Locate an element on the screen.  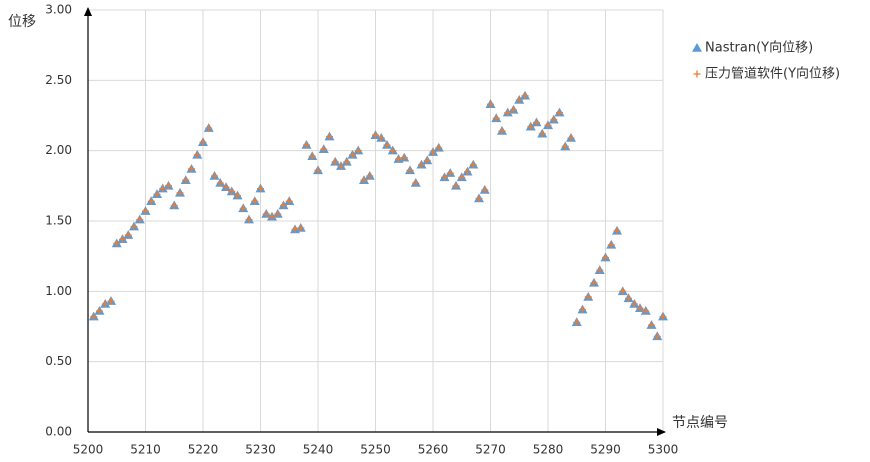
y-axis-label: 位移 is located at coordinates (22, 22).